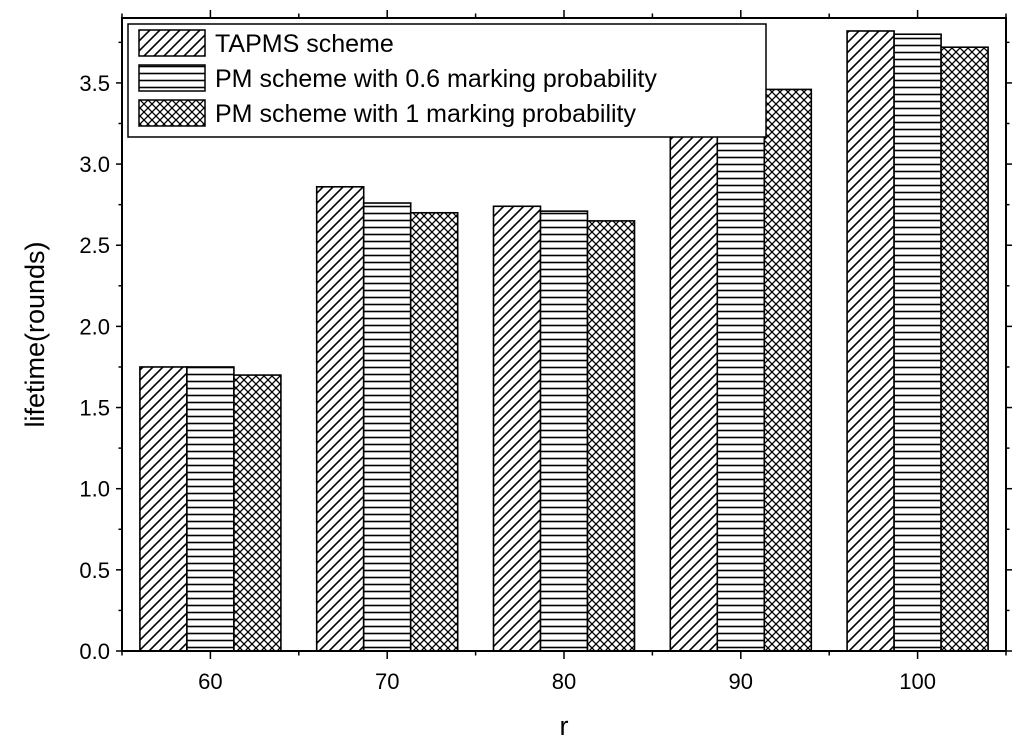 The image size is (1024, 750). I want to click on legend-box, so click(447, 80).